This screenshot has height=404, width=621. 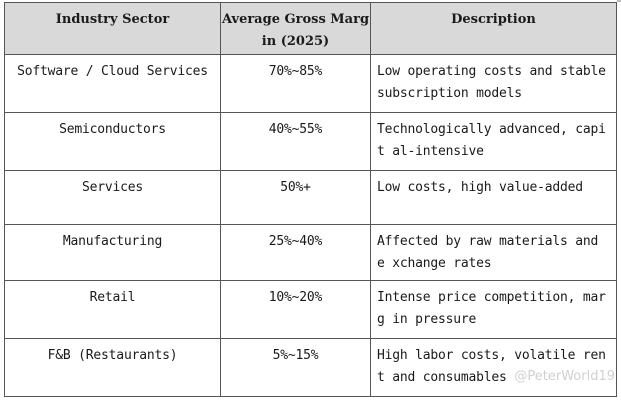 I want to click on header-margin-text: Average Gross Marg in (2025), so click(x=295, y=30).